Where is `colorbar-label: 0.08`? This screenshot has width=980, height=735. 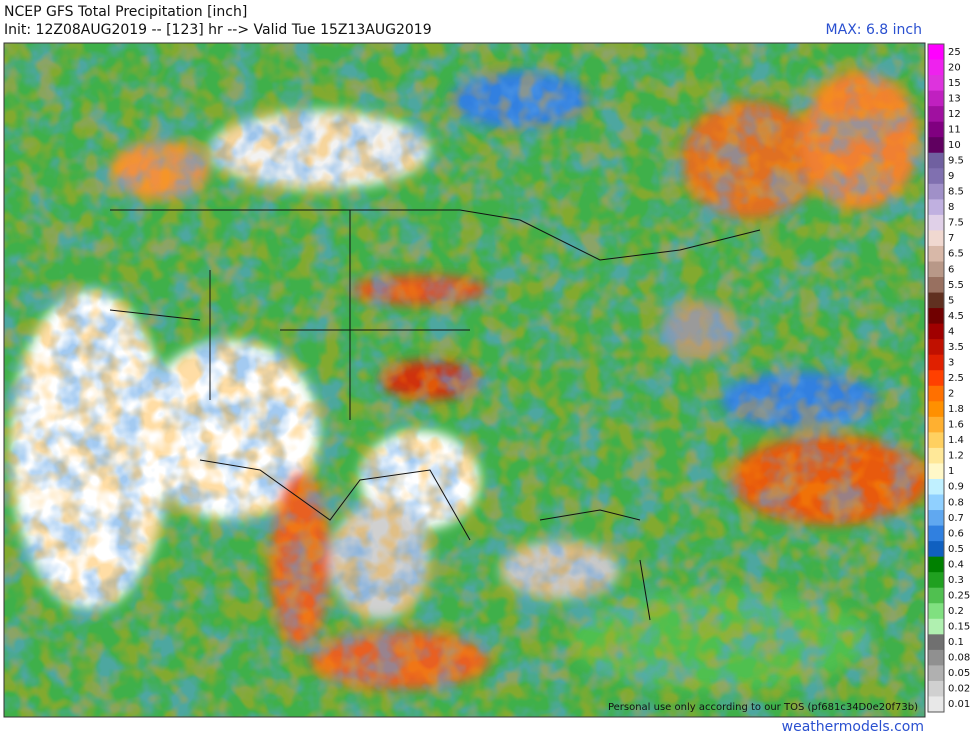
colorbar-label: 0.08 is located at coordinates (959, 658).